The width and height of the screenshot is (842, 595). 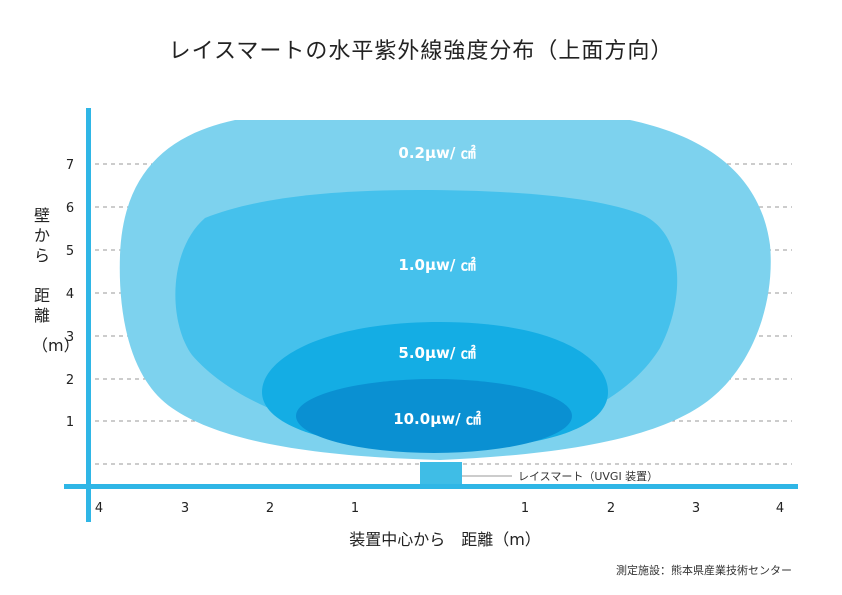 What do you see at coordinates (99, 508) in the screenshot?
I see `x-tick-left-4: 4` at bounding box center [99, 508].